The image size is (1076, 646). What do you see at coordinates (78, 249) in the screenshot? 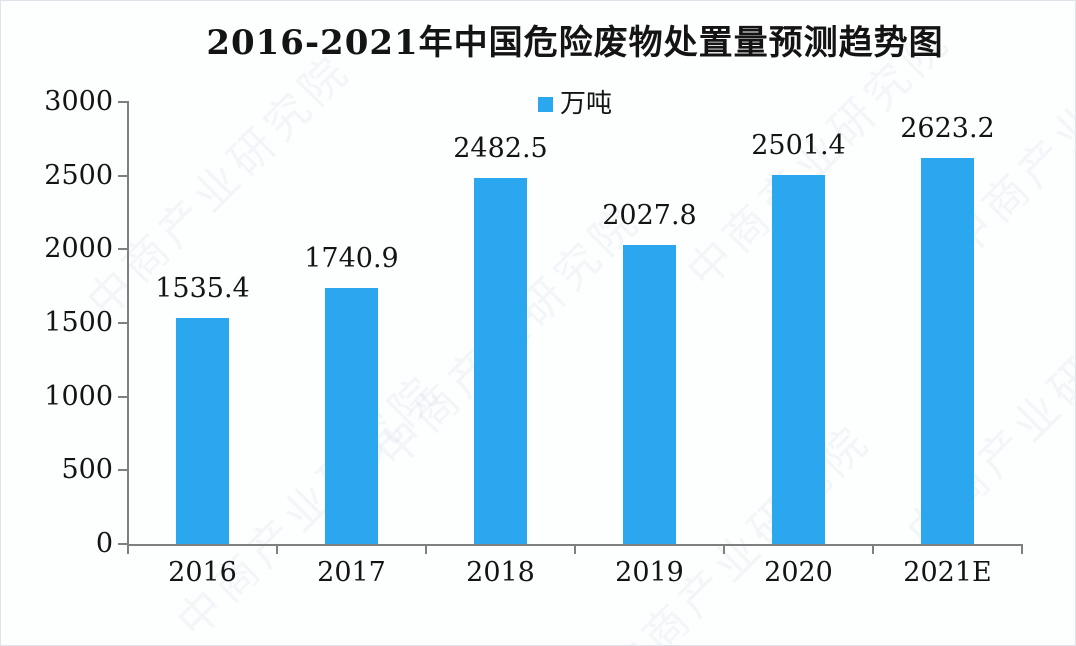
I see `y-axis-label: 2000` at bounding box center [78, 249].